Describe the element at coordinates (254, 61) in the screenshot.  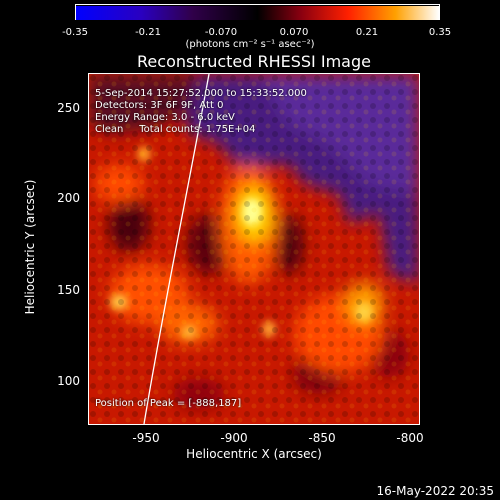
I see `plot-title: Reconstructed RHESSI Image` at that location.